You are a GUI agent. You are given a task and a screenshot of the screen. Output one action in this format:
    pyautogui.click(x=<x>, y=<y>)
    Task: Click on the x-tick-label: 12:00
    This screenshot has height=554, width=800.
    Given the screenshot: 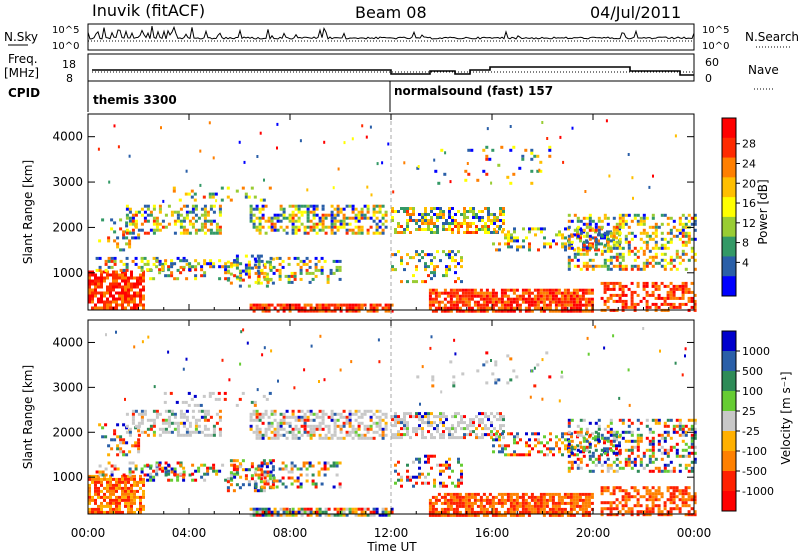 What is the action you would take?
    pyautogui.click(x=391, y=533)
    